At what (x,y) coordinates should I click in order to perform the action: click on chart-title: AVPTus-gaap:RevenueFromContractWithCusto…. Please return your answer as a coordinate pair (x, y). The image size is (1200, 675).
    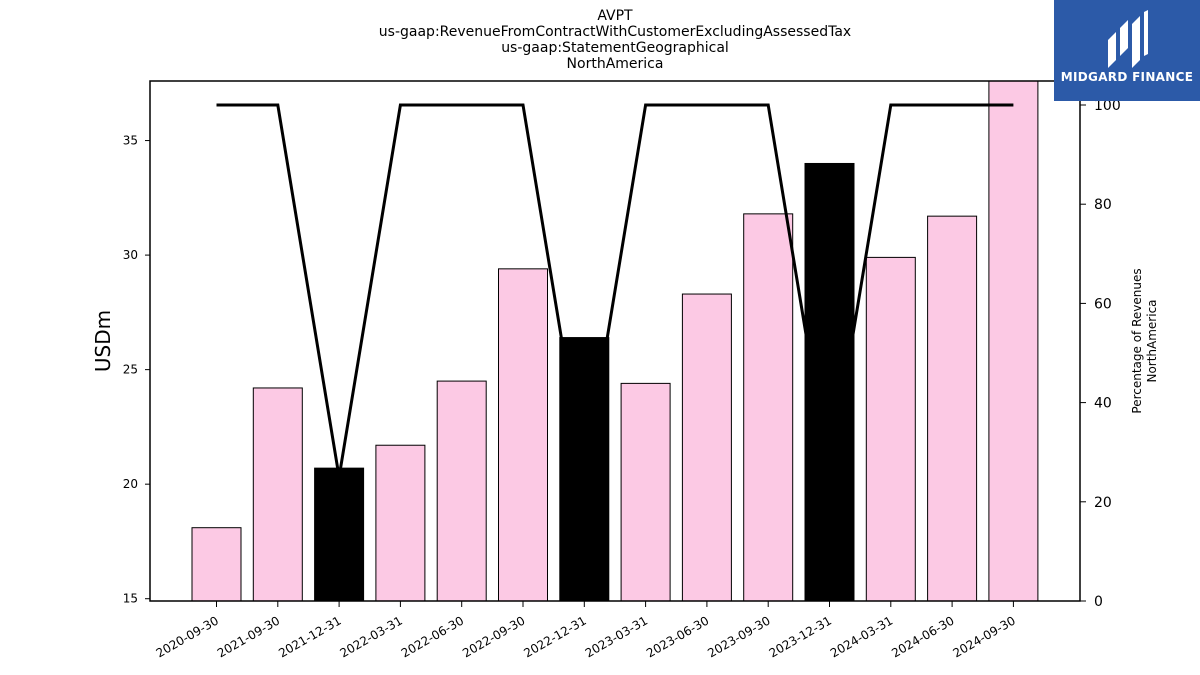
    Looking at the image, I should click on (615, 40).